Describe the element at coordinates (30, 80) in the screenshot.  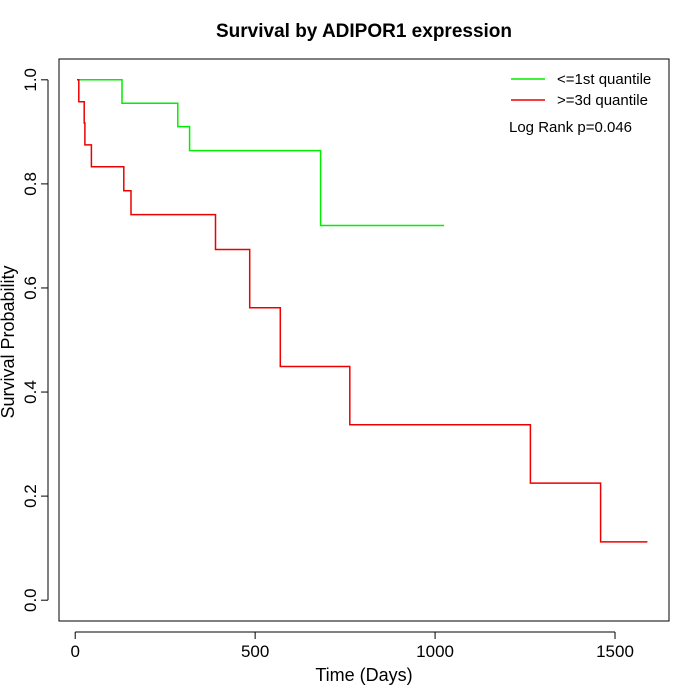
I see `y-tick-label: 1.0` at that location.